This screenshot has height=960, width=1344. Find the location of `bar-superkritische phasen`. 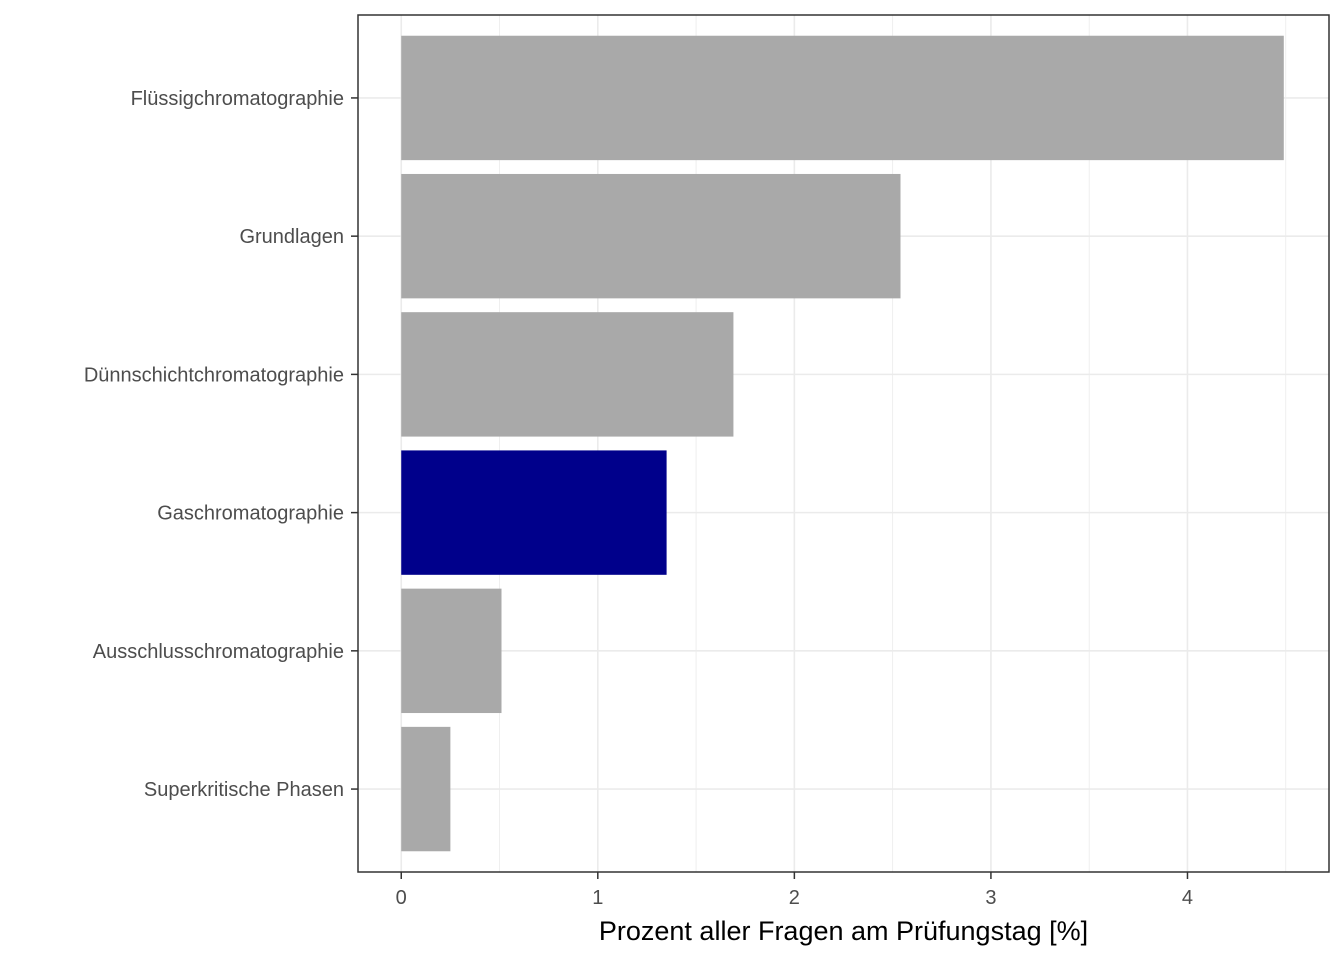

bar-superkritische phasen is located at coordinates (426, 789).